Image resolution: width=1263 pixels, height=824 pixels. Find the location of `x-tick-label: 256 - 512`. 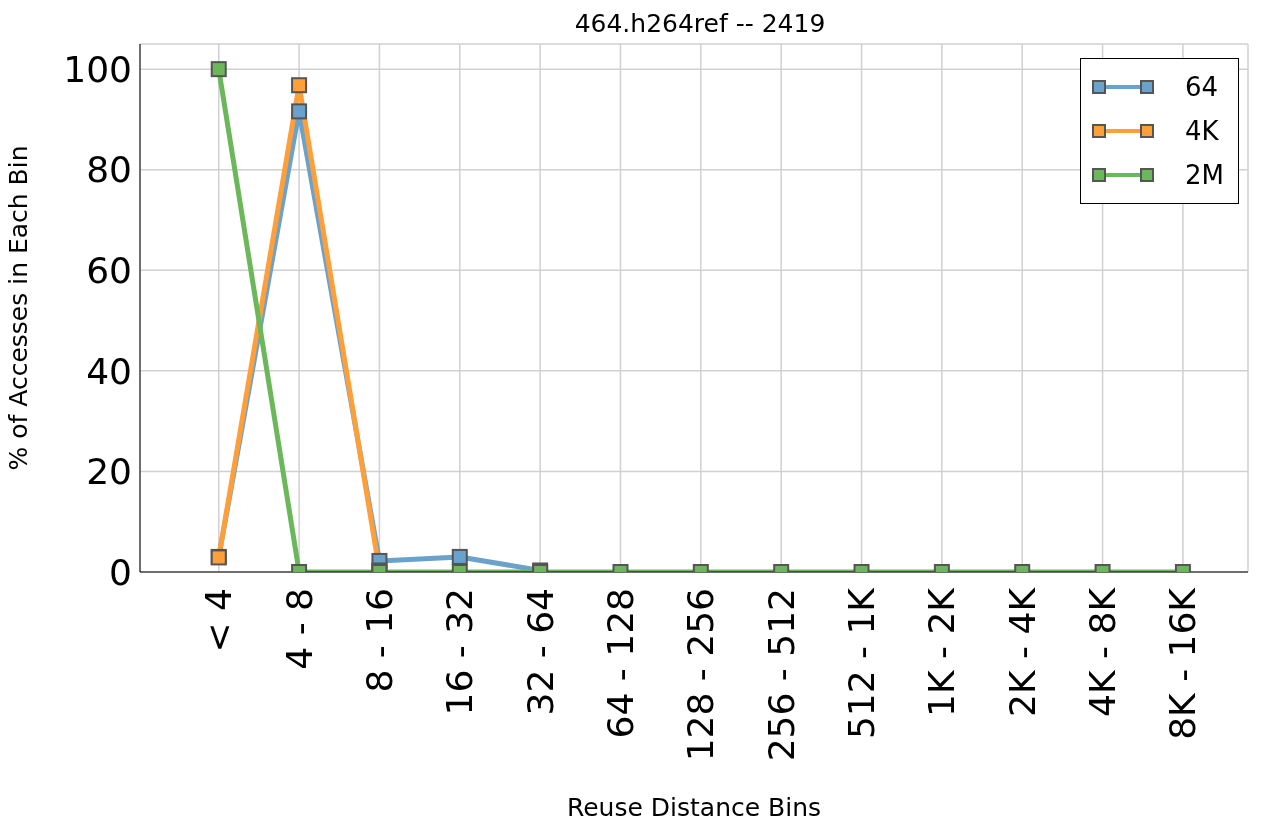

x-tick-label: 256 - 512 is located at coordinates (781, 675).